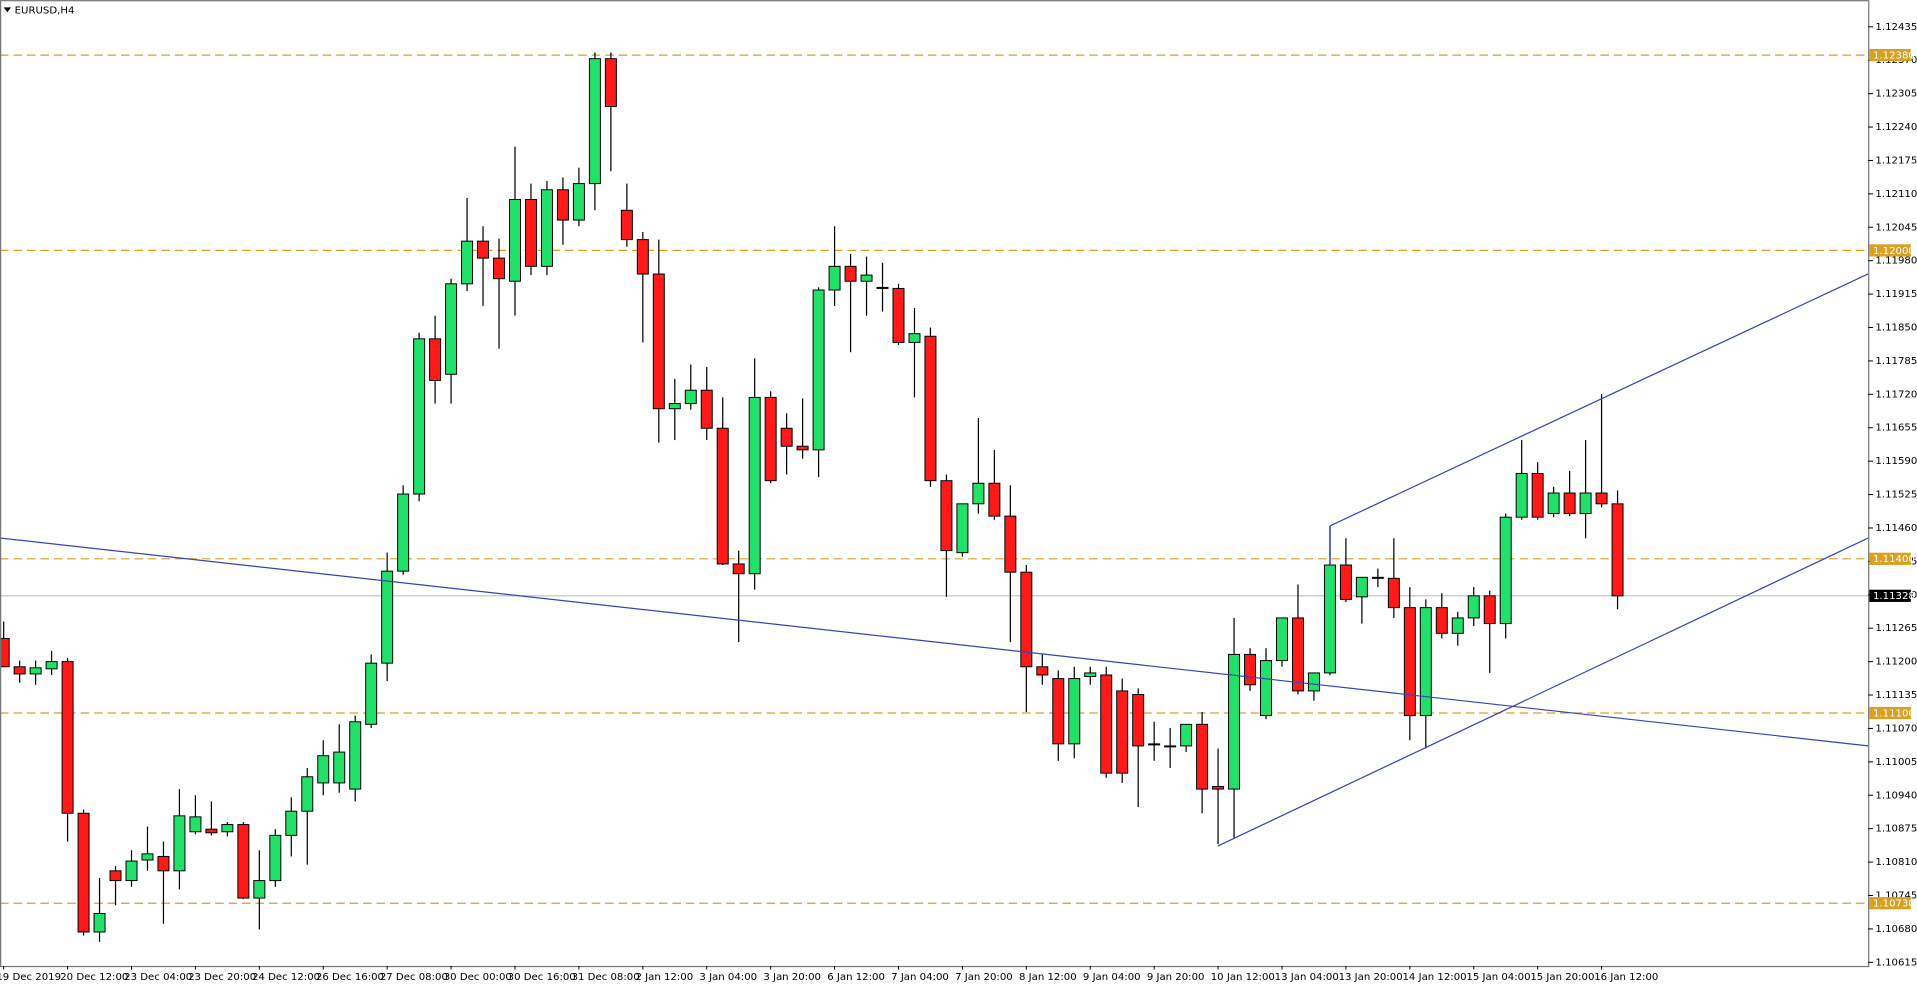 The width and height of the screenshot is (1917, 988). Describe the element at coordinates (1896, 261) in the screenshot. I see `y-tick-label: 1.11980` at that location.